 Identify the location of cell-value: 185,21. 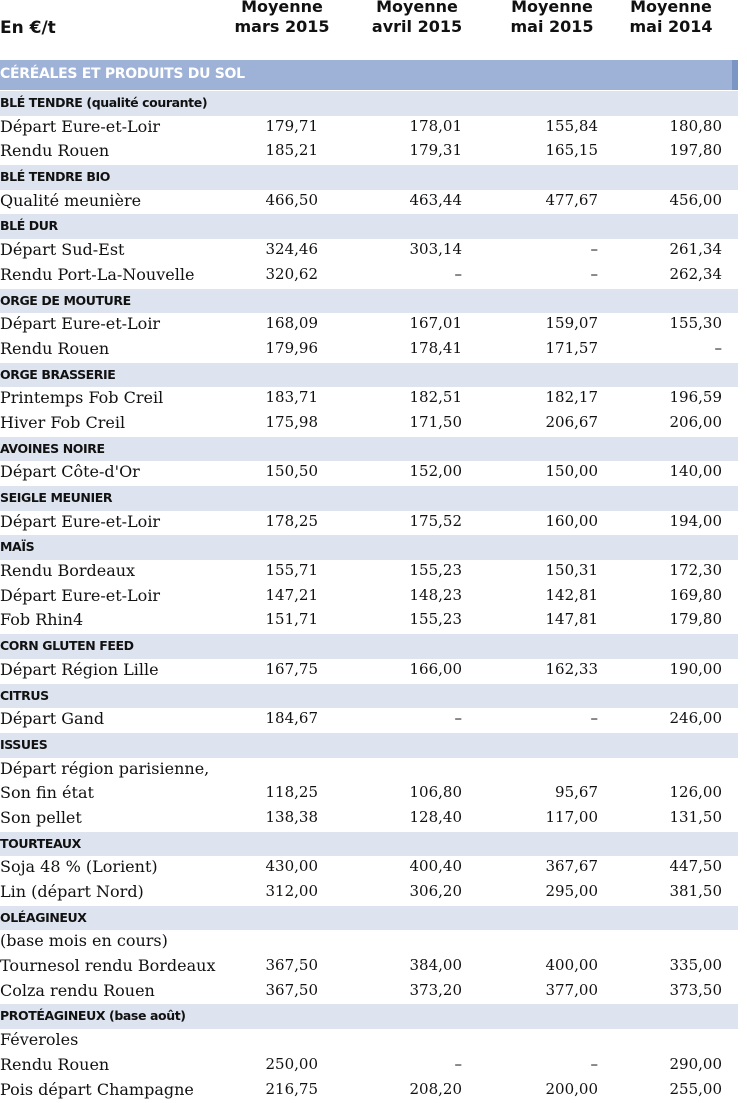
(263, 150).